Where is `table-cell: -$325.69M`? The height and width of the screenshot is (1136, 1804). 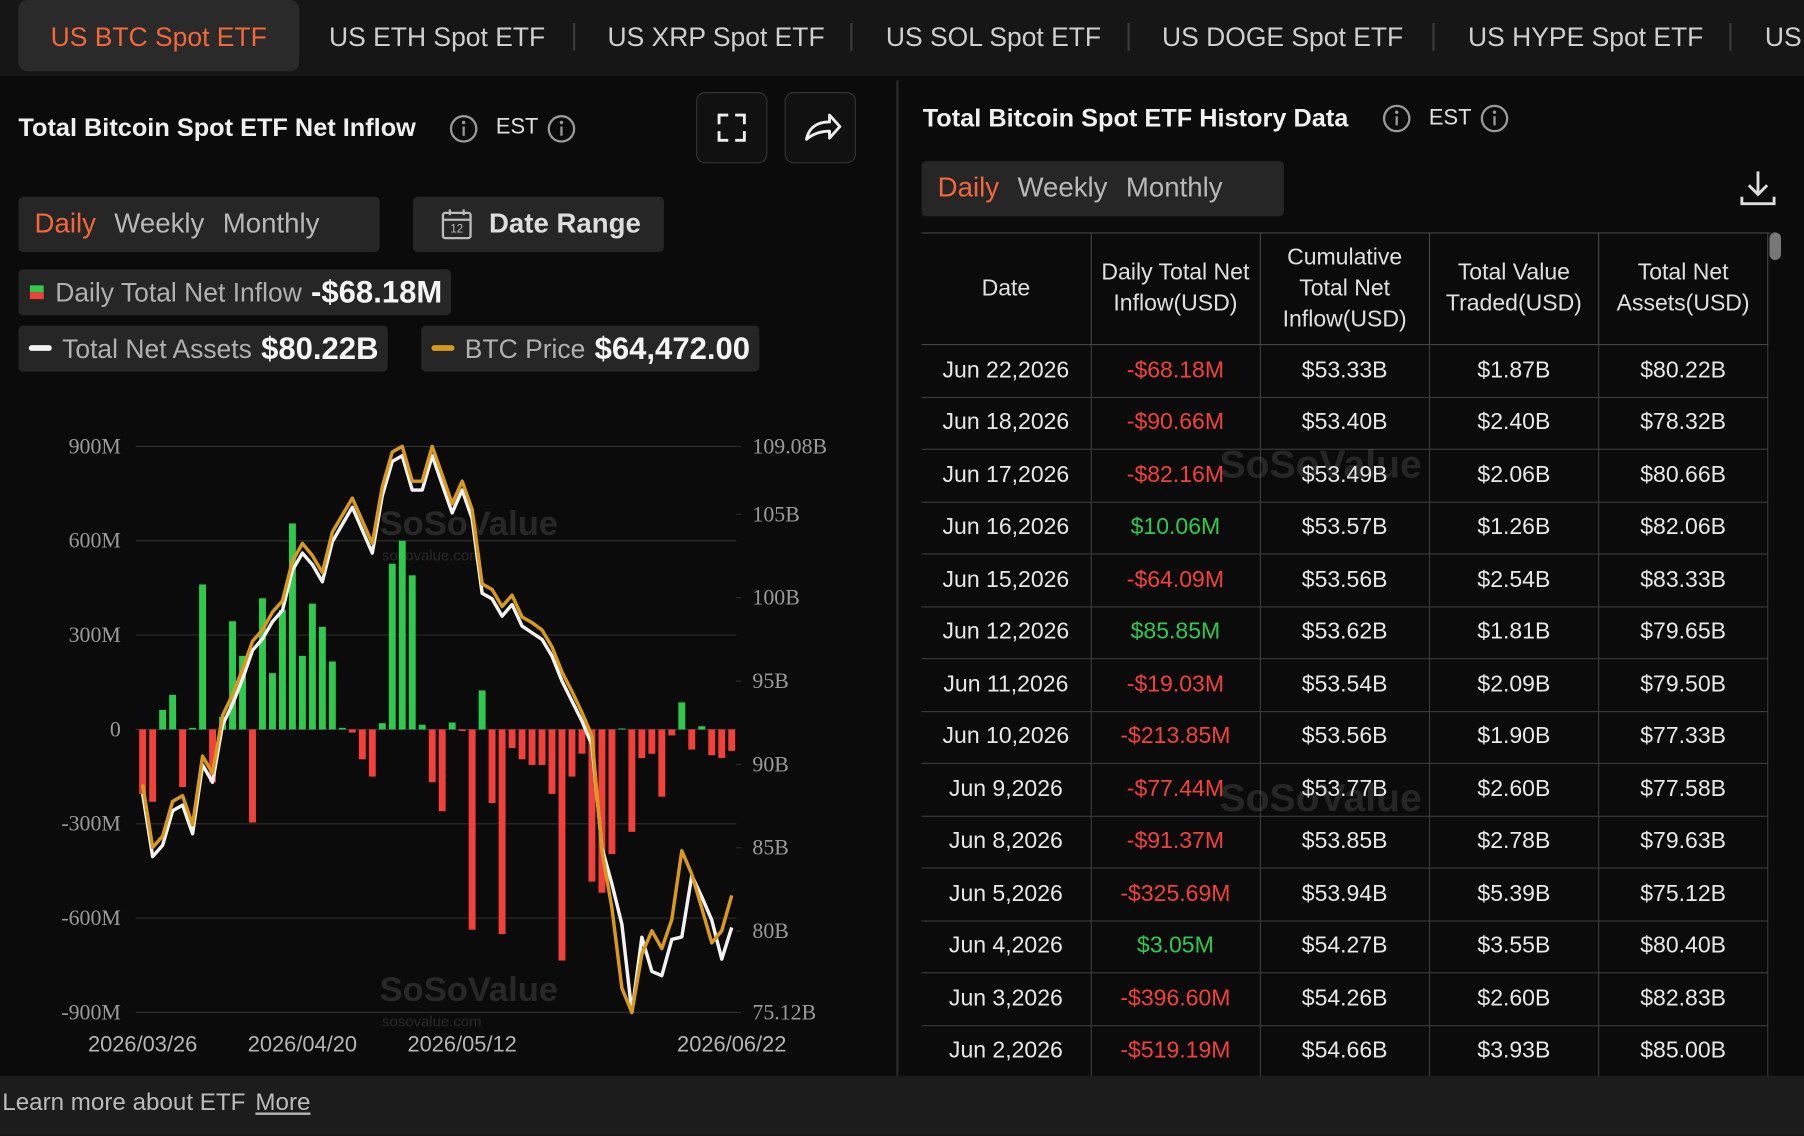
table-cell: -$325.69M is located at coordinates (1175, 894).